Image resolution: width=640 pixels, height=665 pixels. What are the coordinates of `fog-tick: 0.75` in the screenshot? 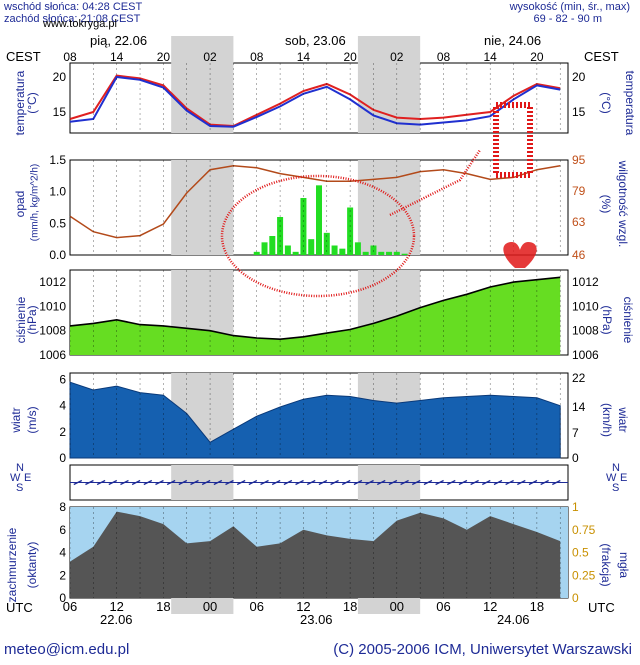 It's located at (584, 530).